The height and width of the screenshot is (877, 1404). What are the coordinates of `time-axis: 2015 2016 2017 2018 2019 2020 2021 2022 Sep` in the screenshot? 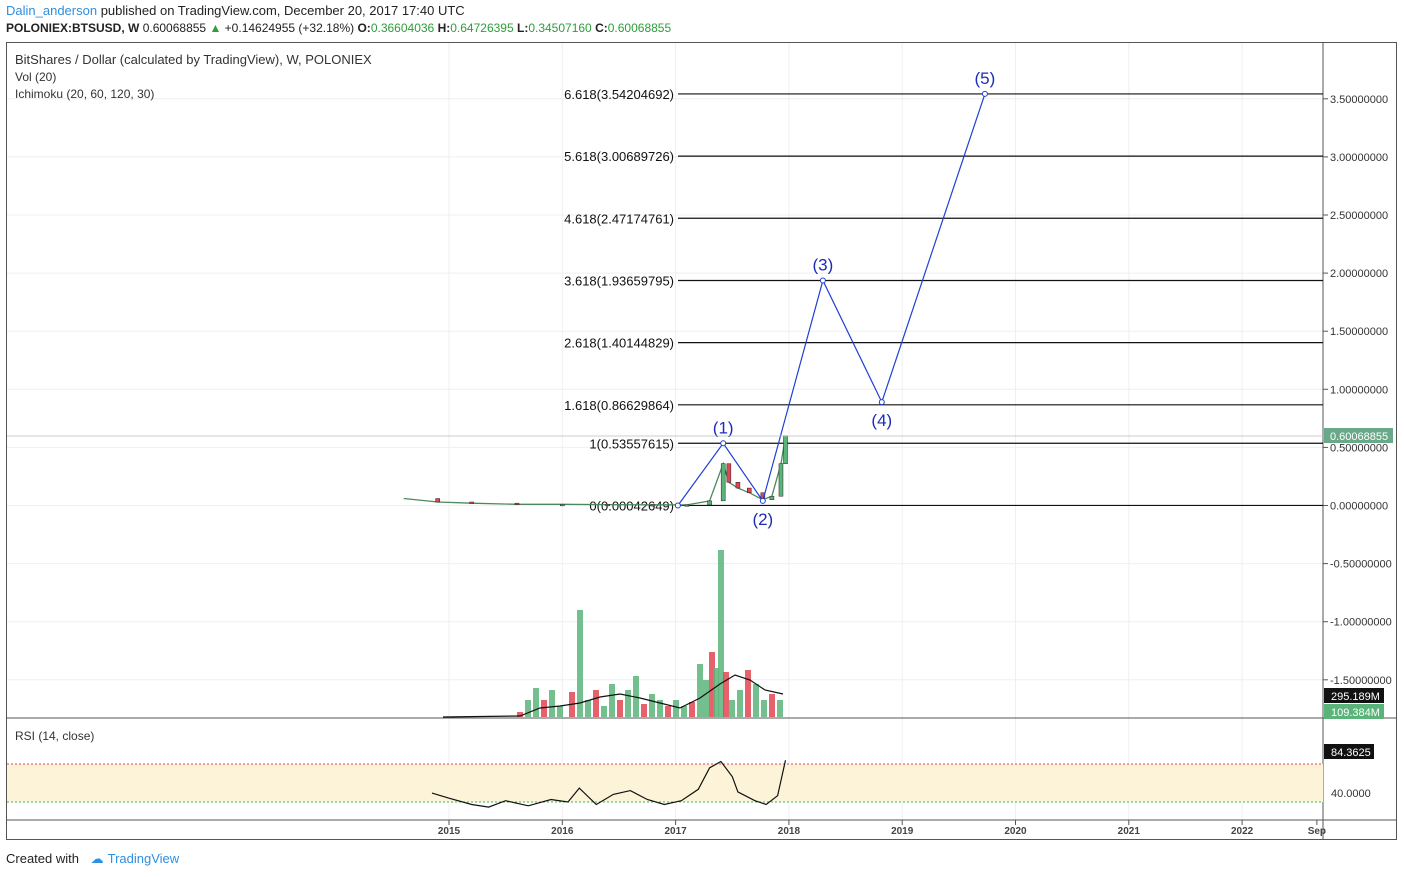 It's located at (882, 828).